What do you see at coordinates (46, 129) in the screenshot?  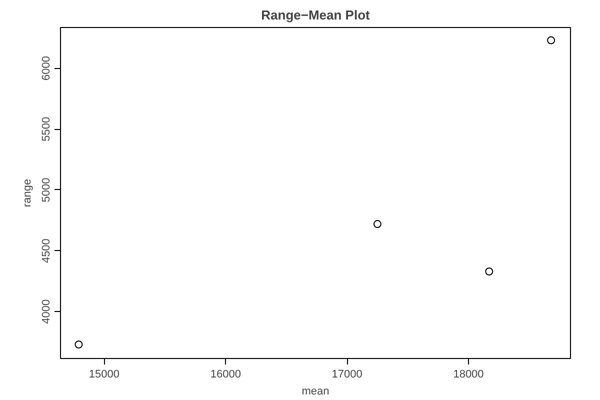 I see `y-tick-label: 5500` at bounding box center [46, 129].